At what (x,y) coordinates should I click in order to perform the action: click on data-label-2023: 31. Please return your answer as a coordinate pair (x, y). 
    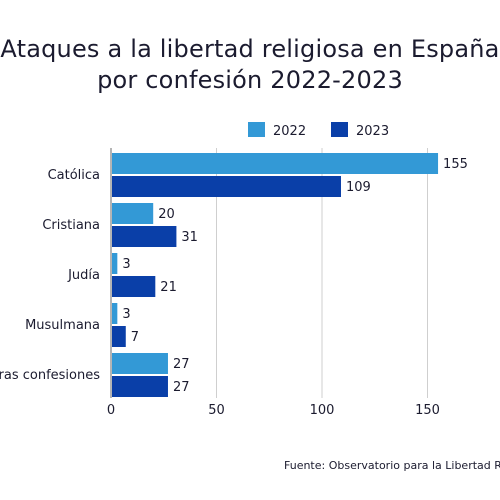
    Looking at the image, I should click on (189, 237).